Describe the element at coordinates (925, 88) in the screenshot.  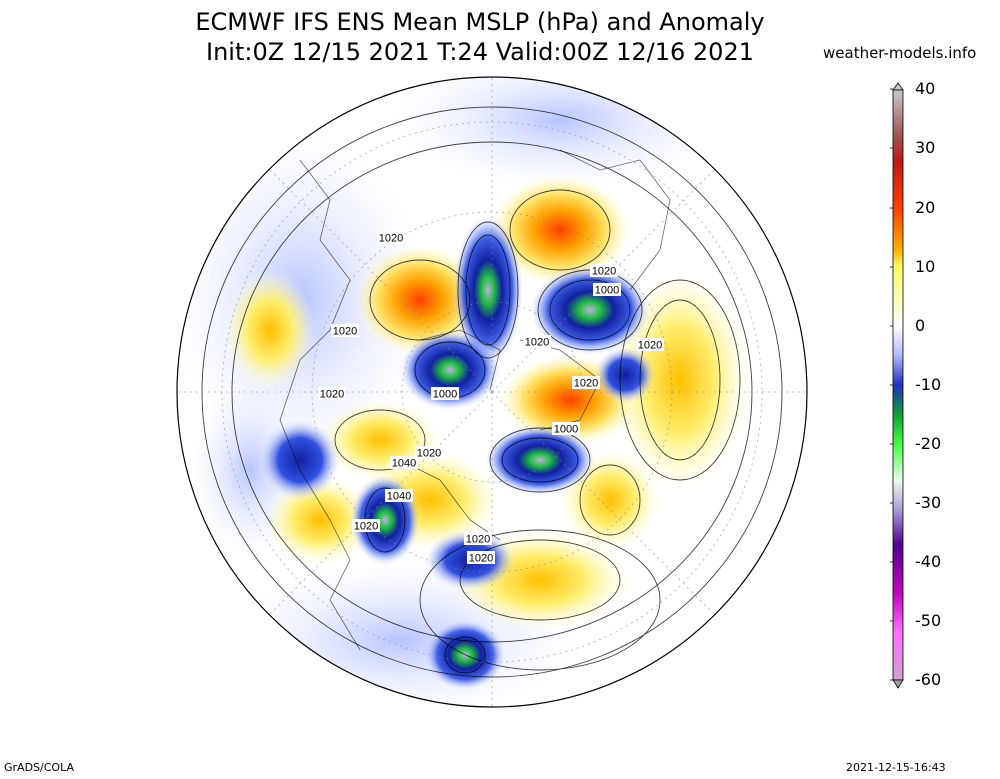
I see `colorbar-label: 40` at that location.